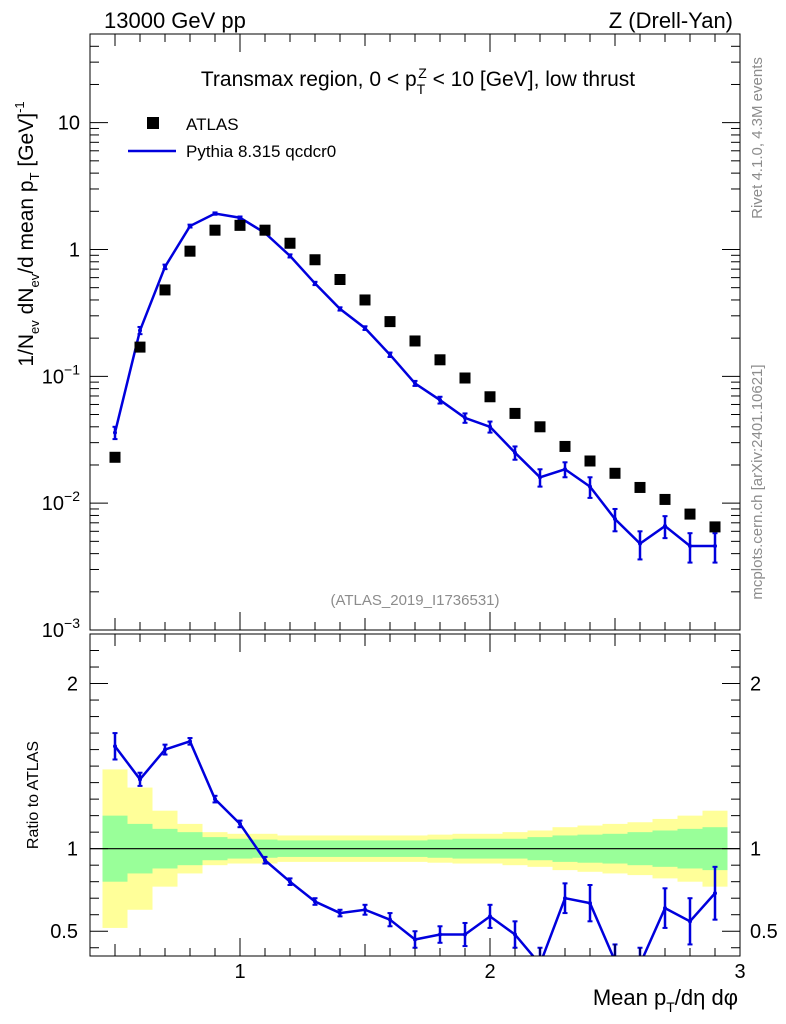 The image size is (786, 1024). Describe the element at coordinates (755, 850) in the screenshot. I see `ratio-y-tick-label-right: 1` at that location.